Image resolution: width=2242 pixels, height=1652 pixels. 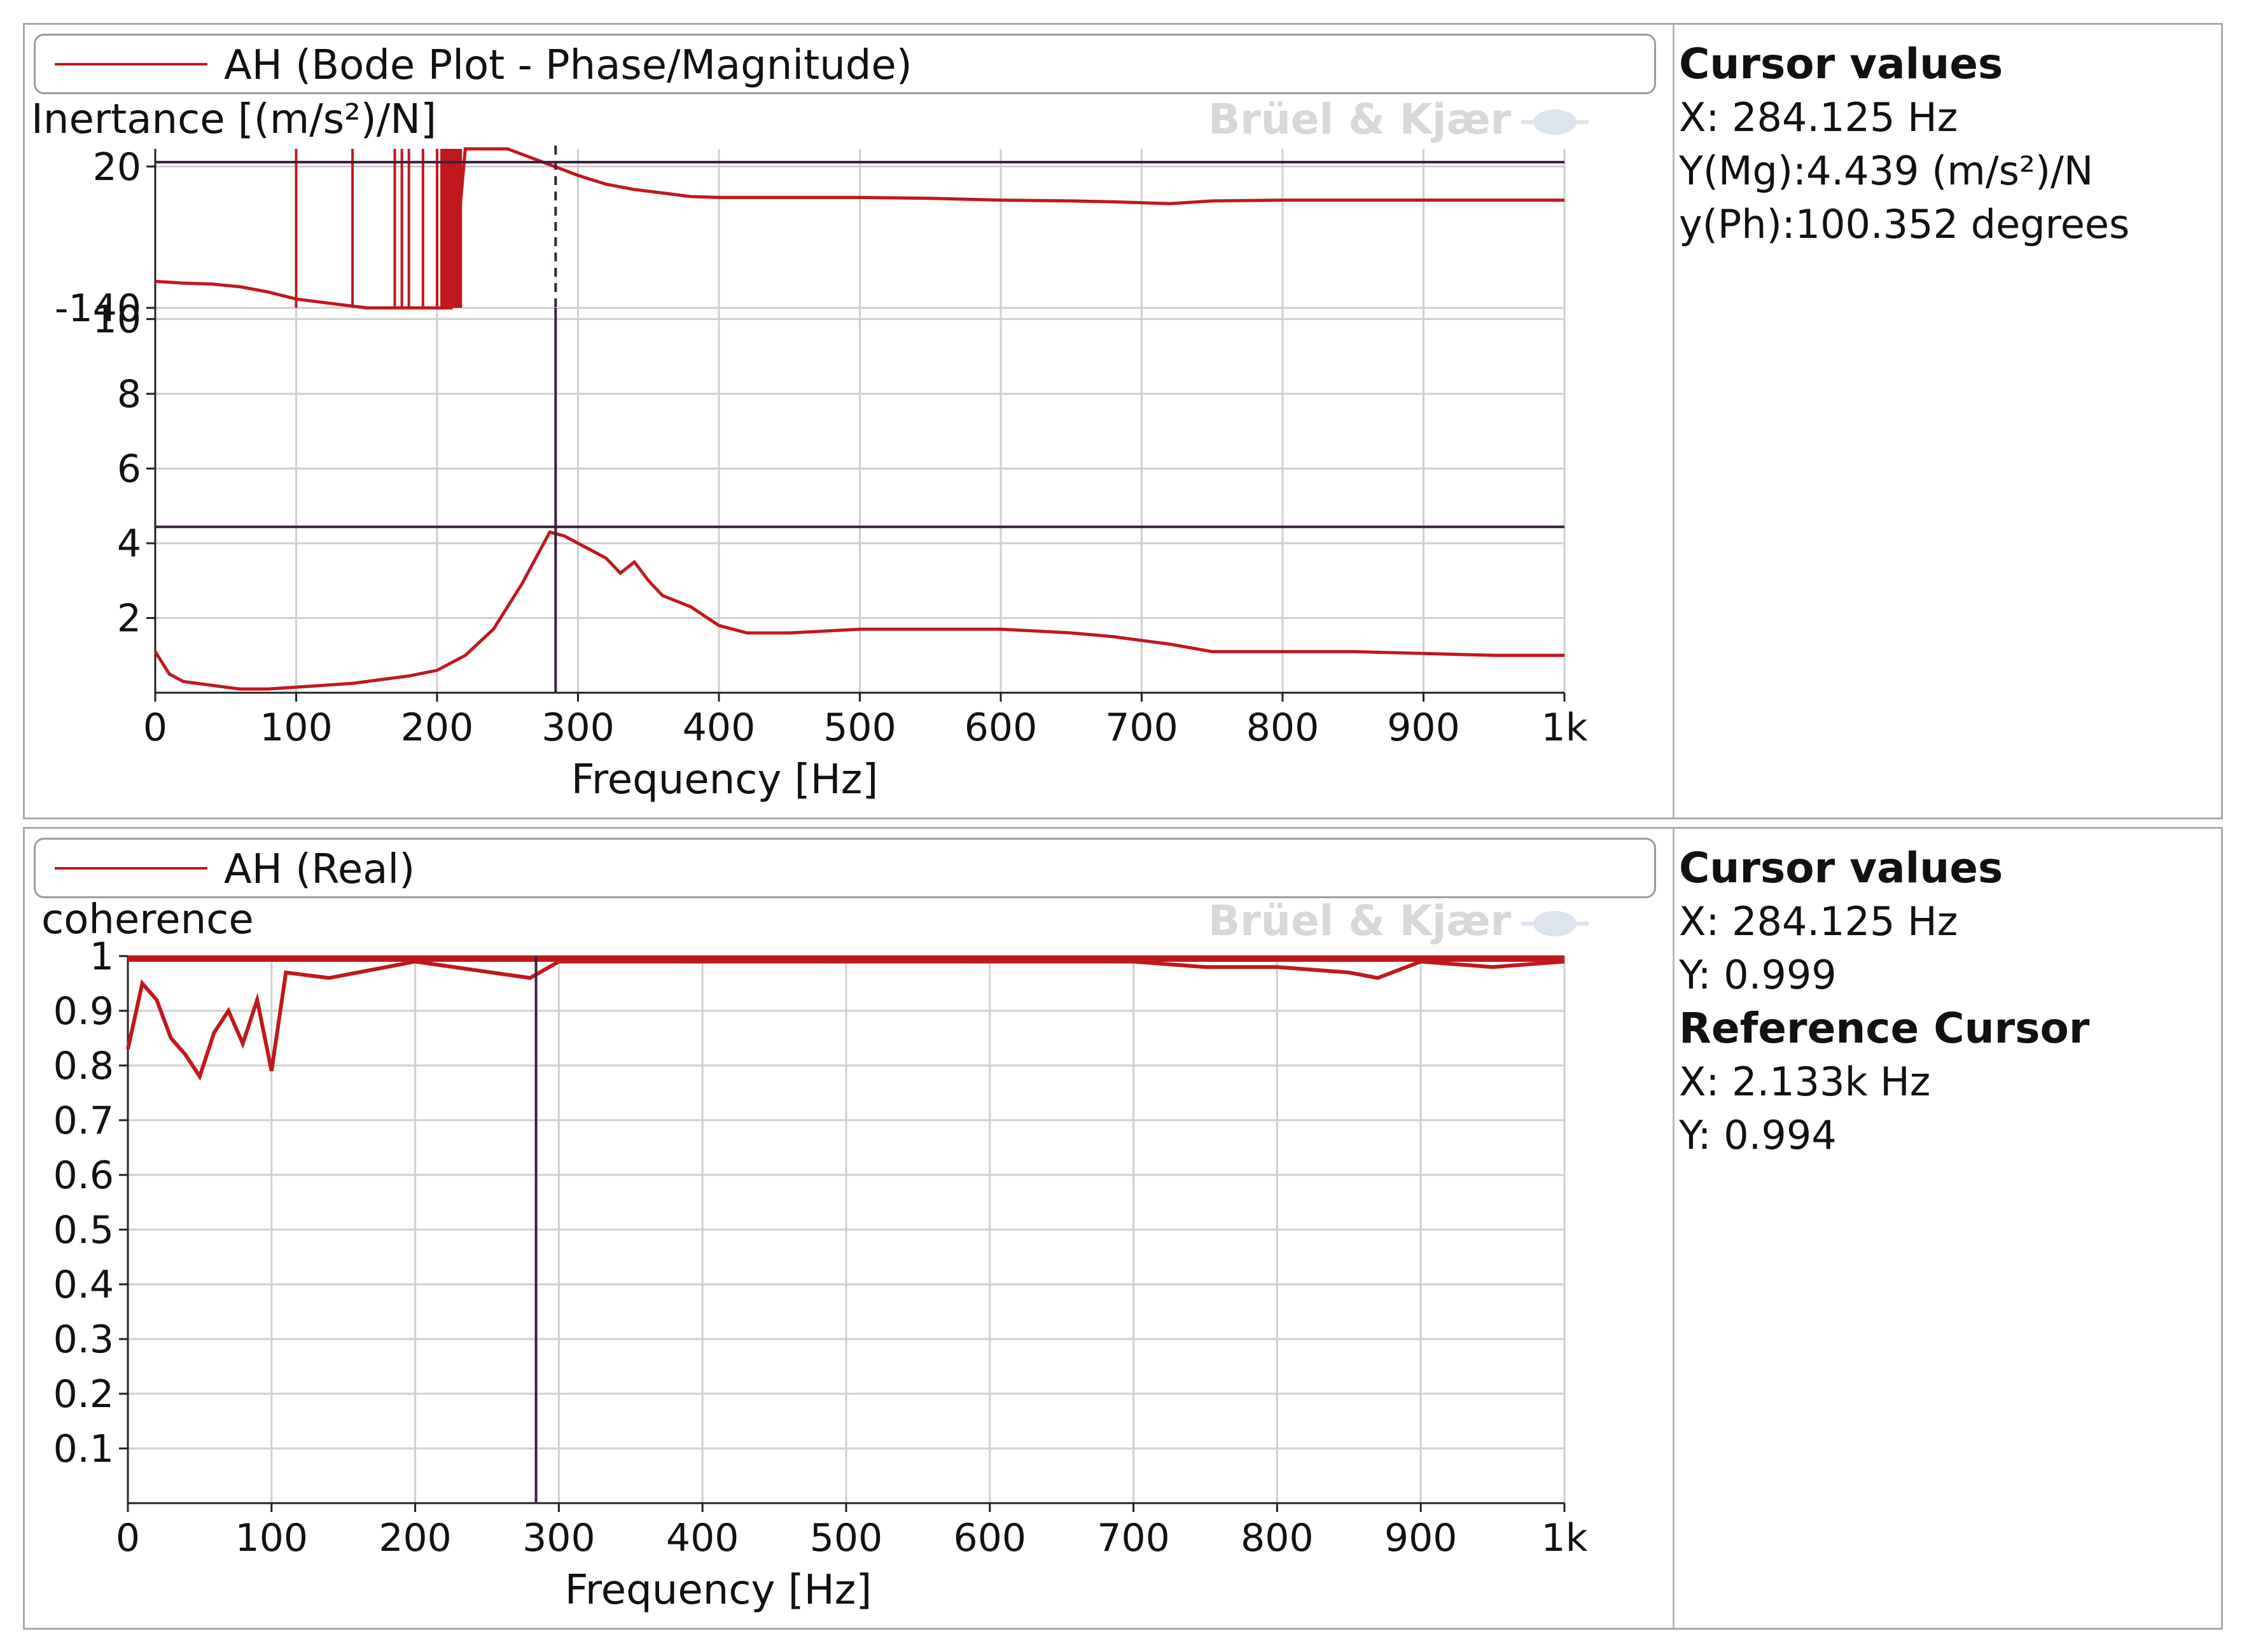 I want to click on legend-swatch-coherence, so click(x=131, y=868).